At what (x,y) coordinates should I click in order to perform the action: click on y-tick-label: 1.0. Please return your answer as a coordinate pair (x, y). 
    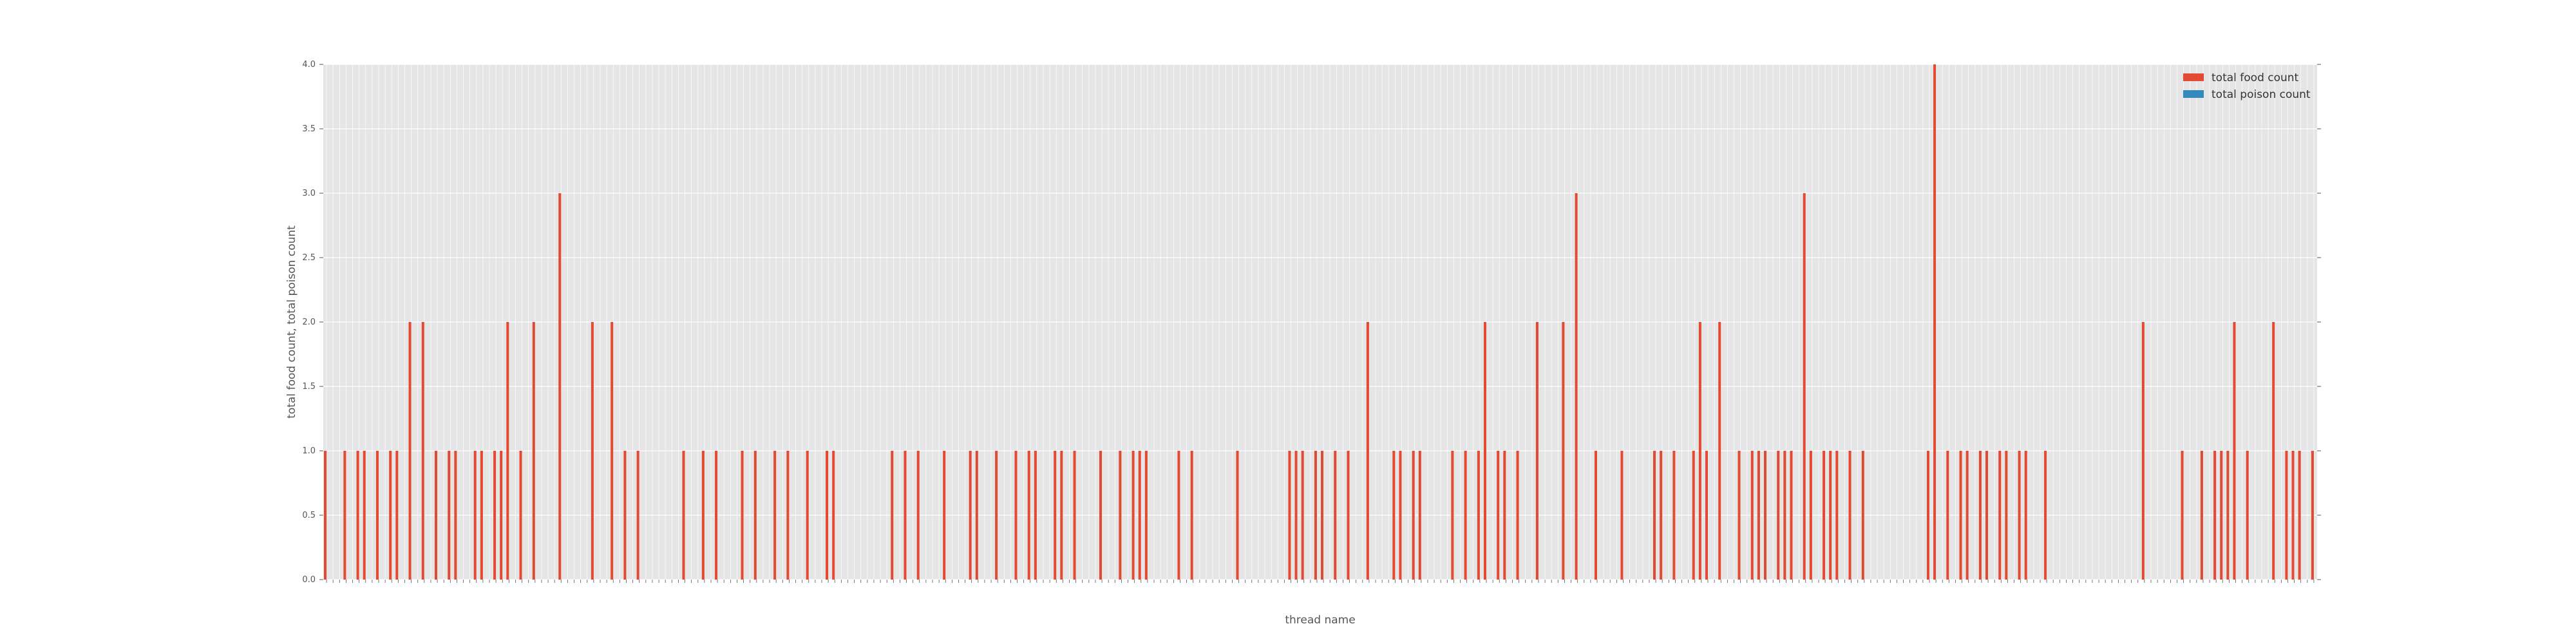
    Looking at the image, I should click on (309, 451).